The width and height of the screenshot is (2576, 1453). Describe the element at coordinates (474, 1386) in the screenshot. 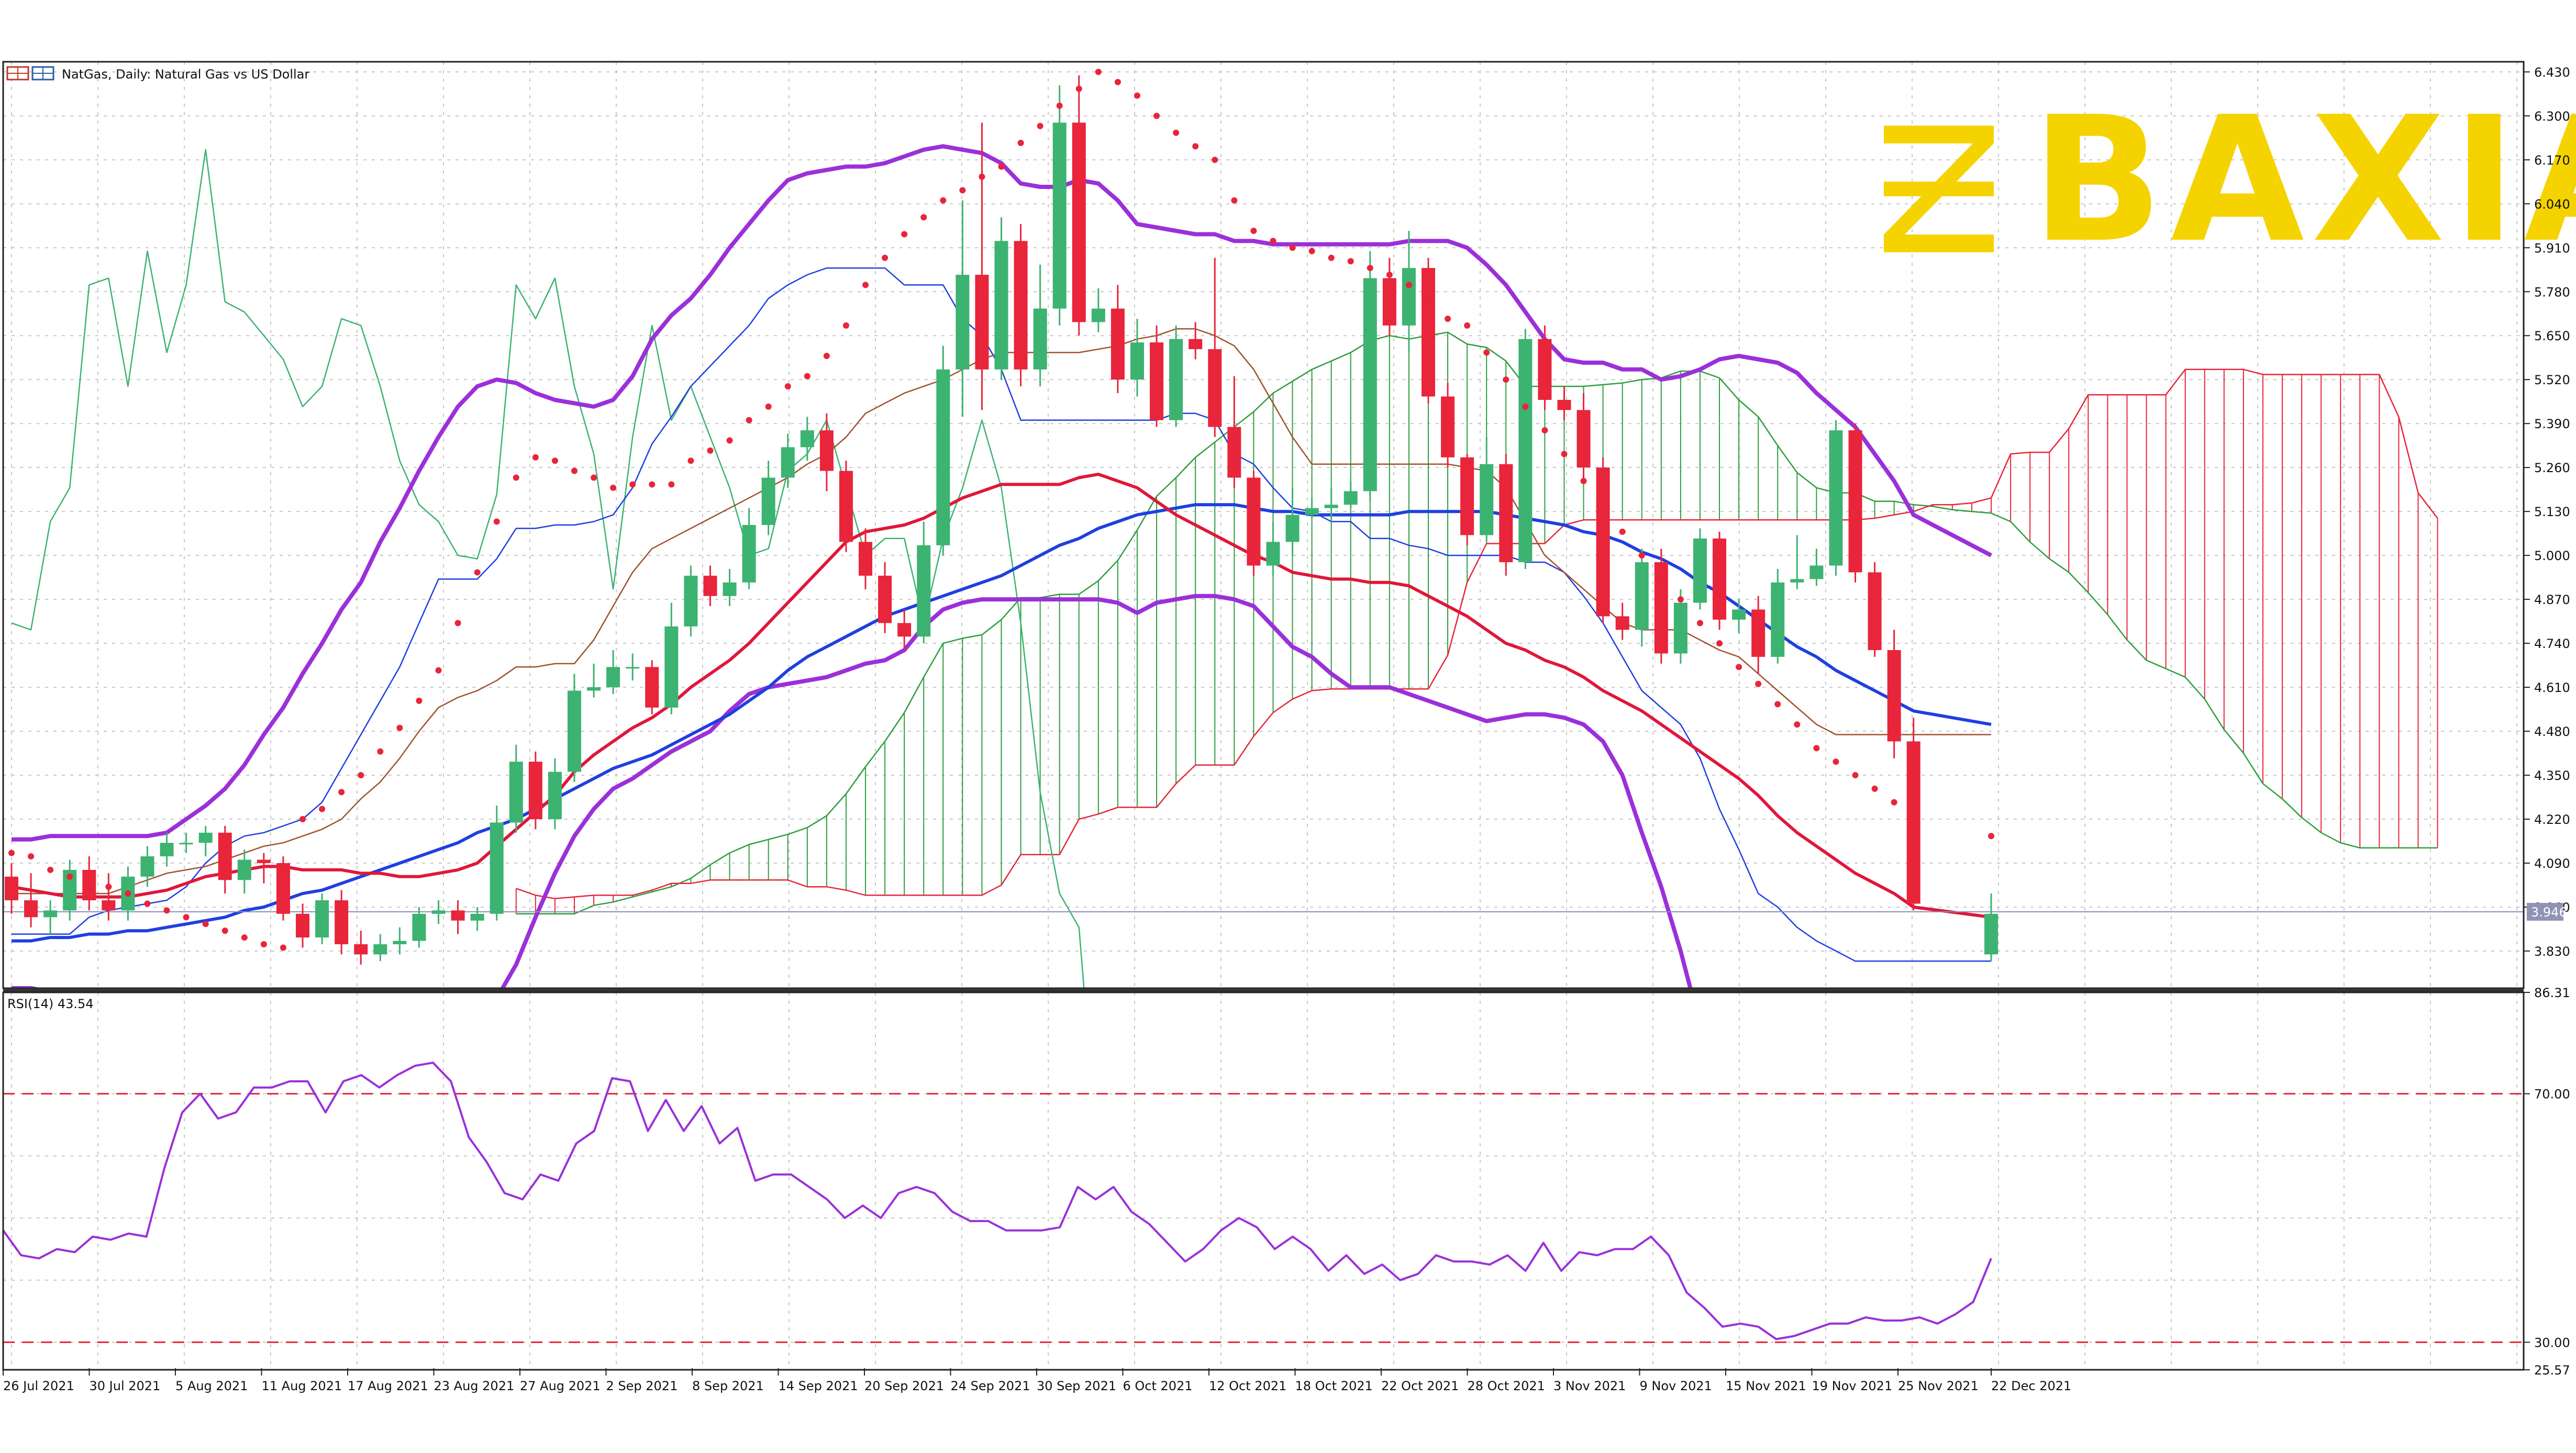

I see `x-axis-tick-label: 23 Aug 2021` at that location.